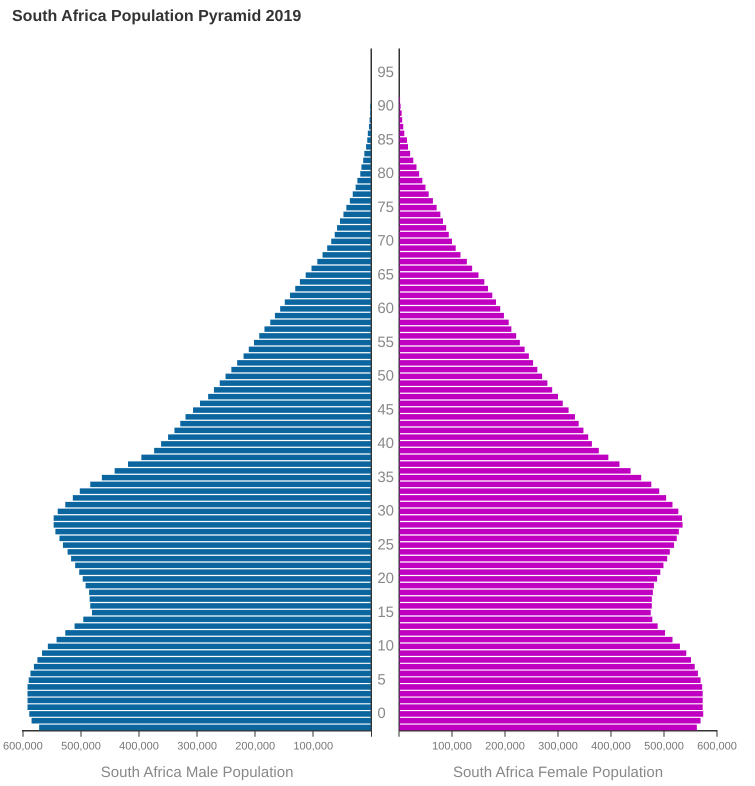  What do you see at coordinates (385, 207) in the screenshot?
I see `y-tick-label: 75` at bounding box center [385, 207].